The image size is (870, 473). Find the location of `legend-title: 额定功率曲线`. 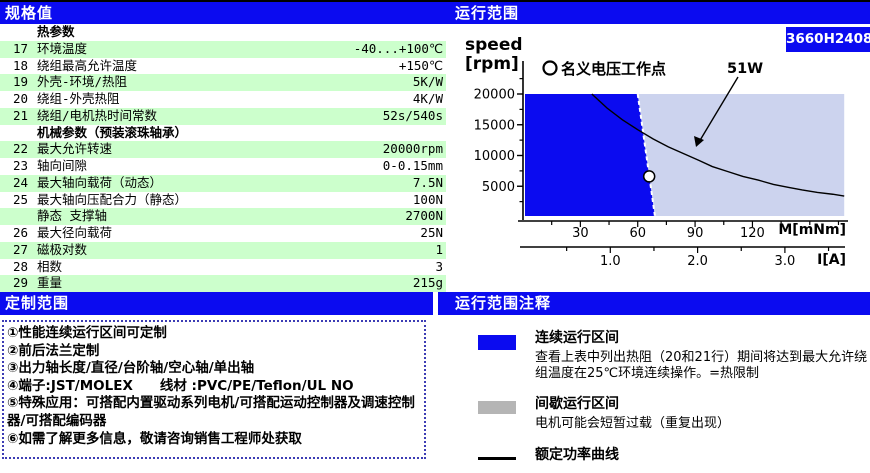

legend-title: 额定功率曲线 is located at coordinates (577, 454).